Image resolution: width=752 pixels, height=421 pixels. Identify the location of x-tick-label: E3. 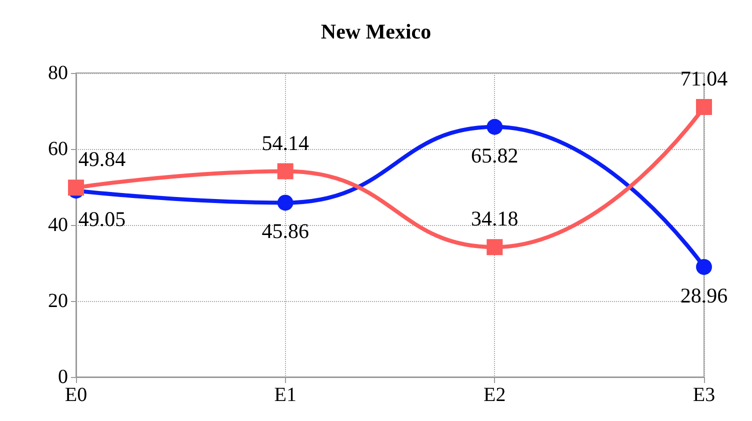
(704, 395).